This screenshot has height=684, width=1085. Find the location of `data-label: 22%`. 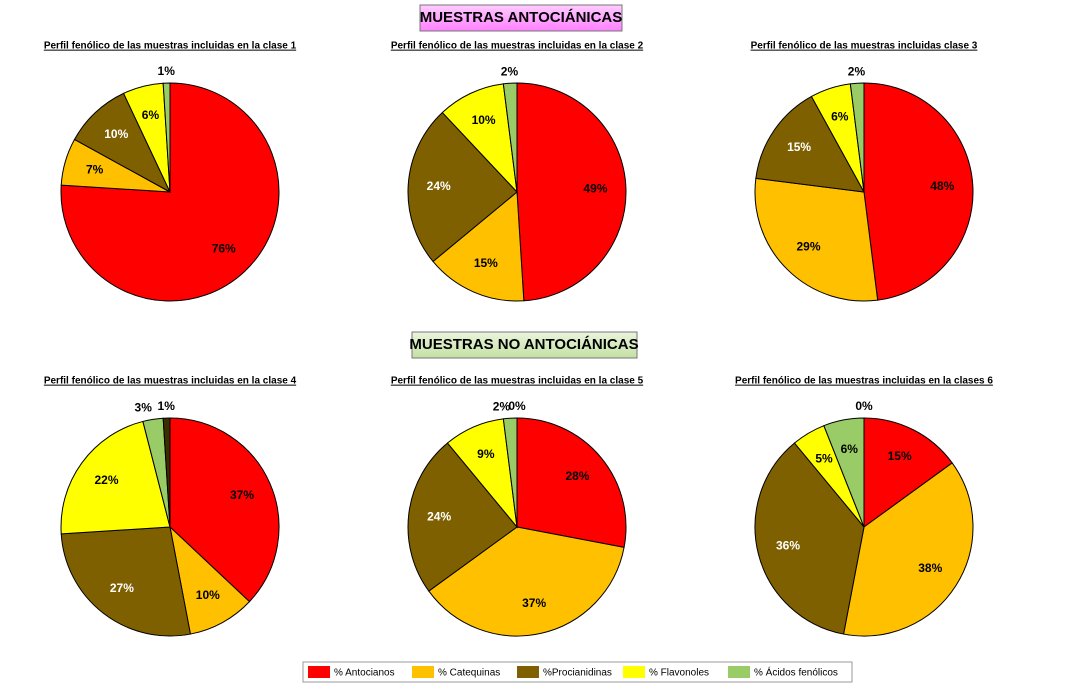

data-label: 22% is located at coordinates (106, 480).